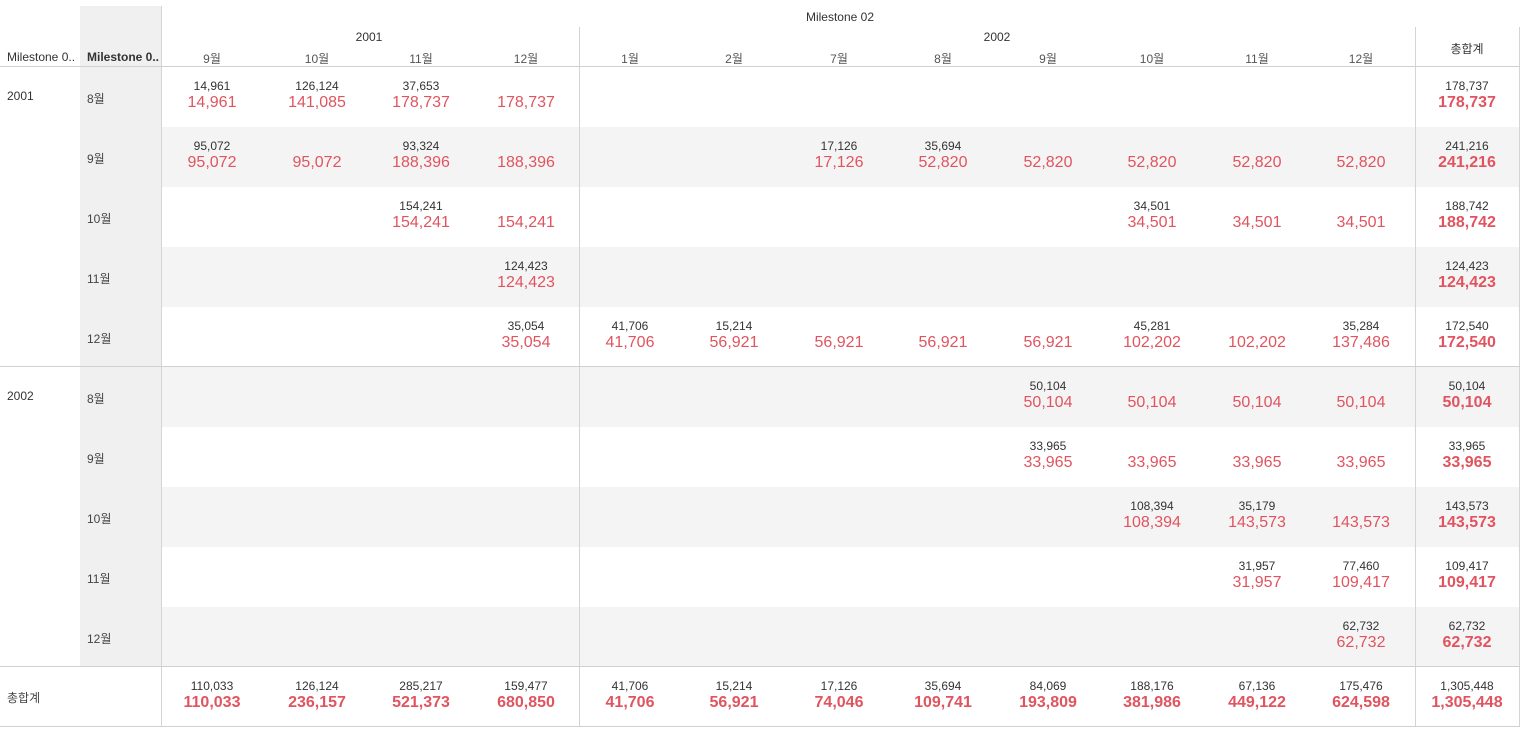 Image resolution: width=1523 pixels, height=733 pixels. What do you see at coordinates (1361, 582) in the screenshot?
I see `cell-running-total: 109,417` at bounding box center [1361, 582].